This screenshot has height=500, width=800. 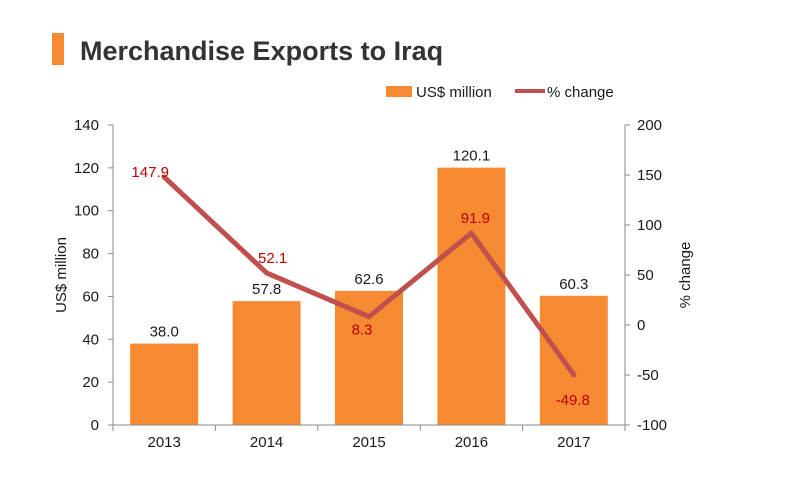 I want to click on y-tick-label: 100, so click(x=86, y=211).